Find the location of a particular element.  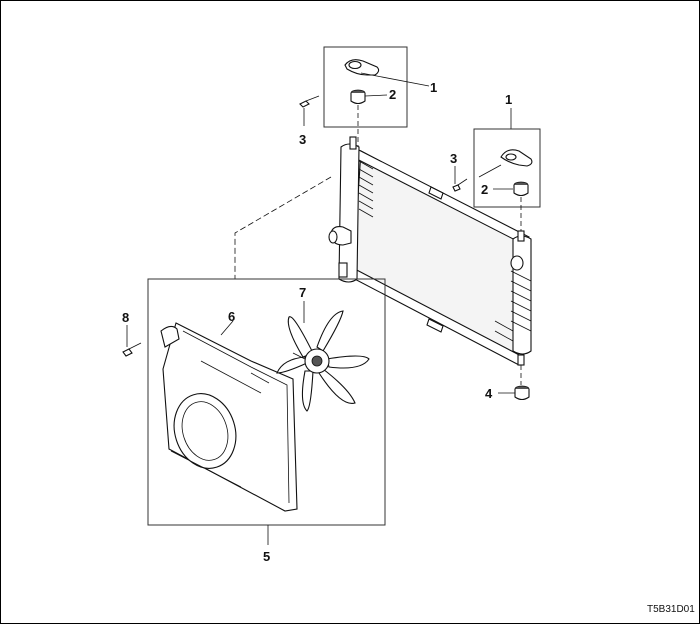

shroud-edge is located at coordinates (236, 417).